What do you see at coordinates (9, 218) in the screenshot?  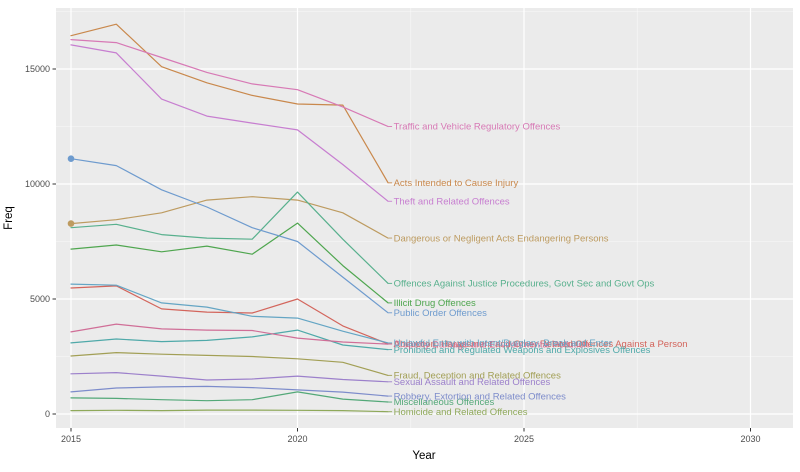 I see `y-axis-title: Freq` at bounding box center [9, 218].